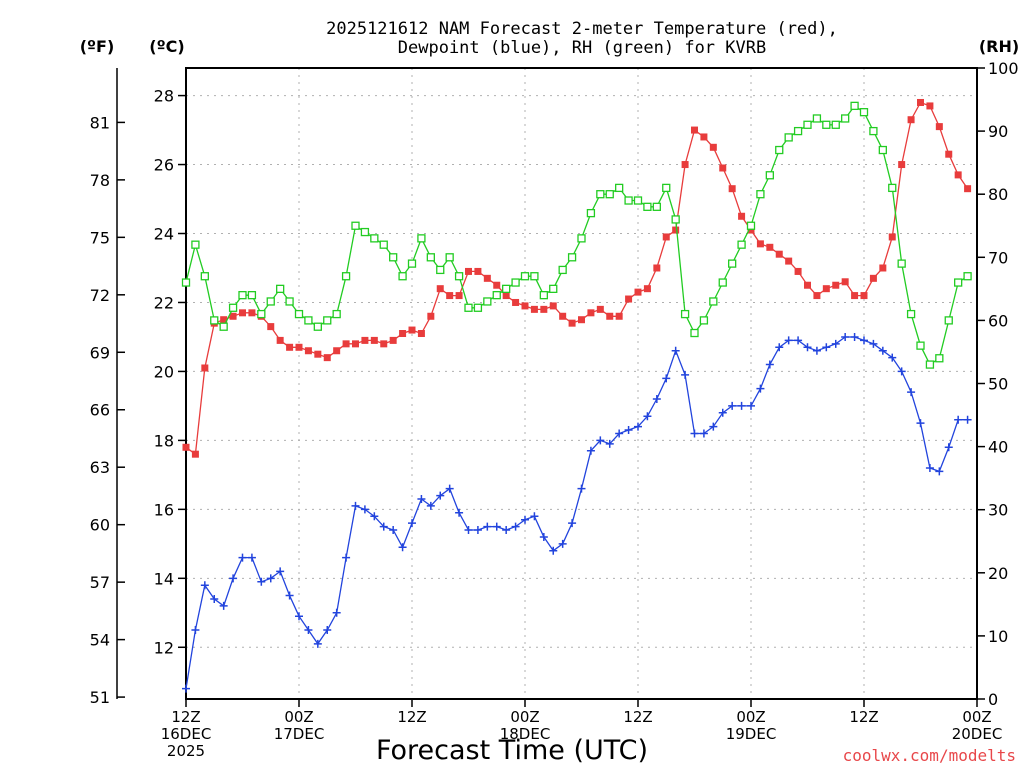 This screenshot has height=768, width=1024. Describe the element at coordinates (97, 46) in the screenshot. I see `fahrenheit-unit-label: (ºF)` at that location.